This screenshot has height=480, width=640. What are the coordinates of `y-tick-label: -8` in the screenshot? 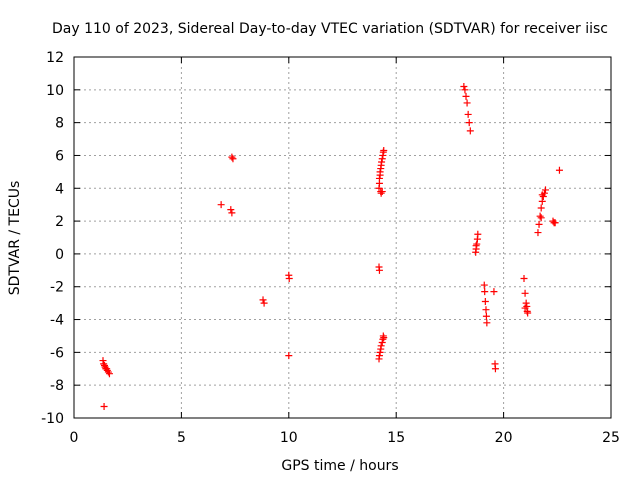 It's located at (57, 386).